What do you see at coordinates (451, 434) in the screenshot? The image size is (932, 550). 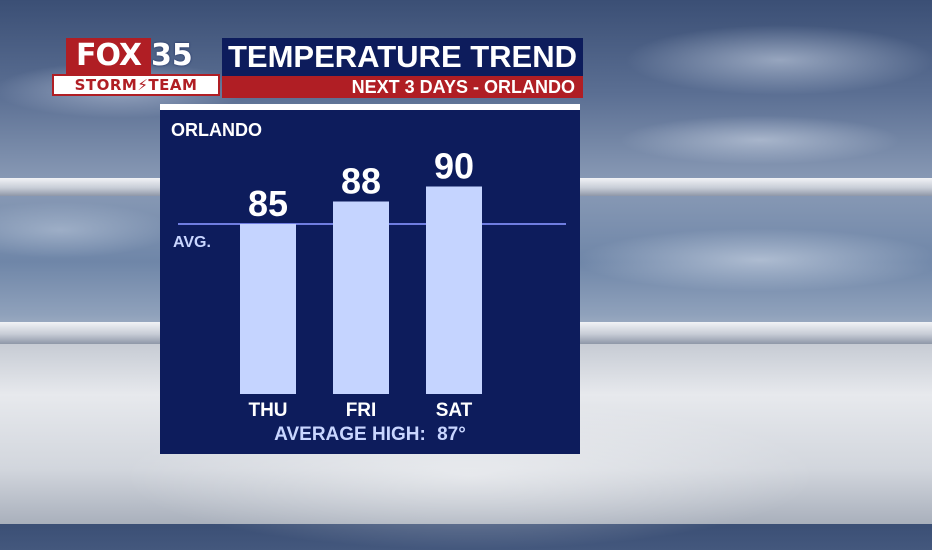 I see `average-high-value: 87°` at bounding box center [451, 434].